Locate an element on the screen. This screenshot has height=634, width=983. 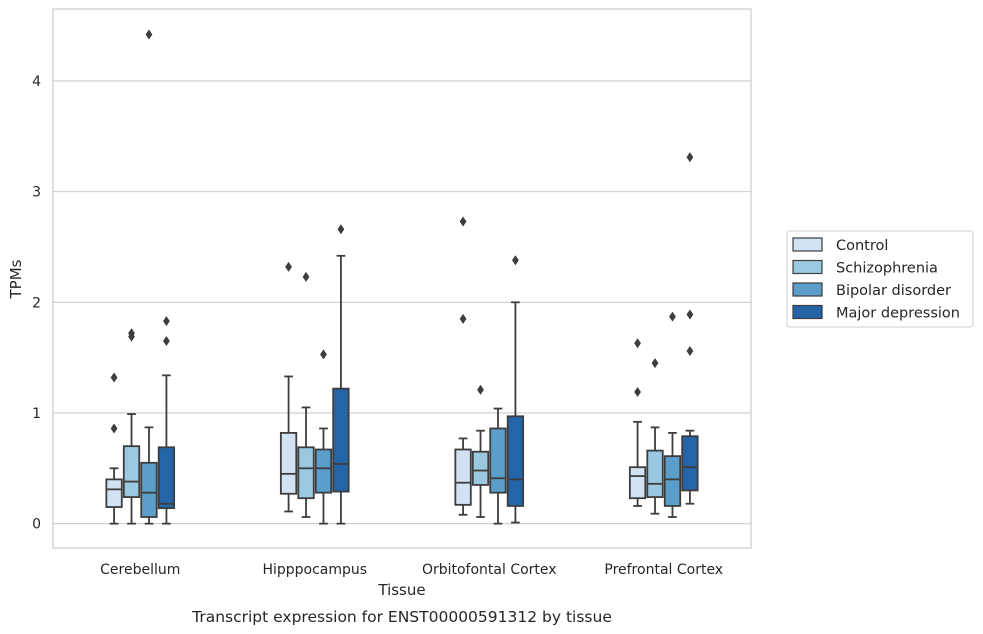
y-axis-title: TPMs is located at coordinates (16, 279).